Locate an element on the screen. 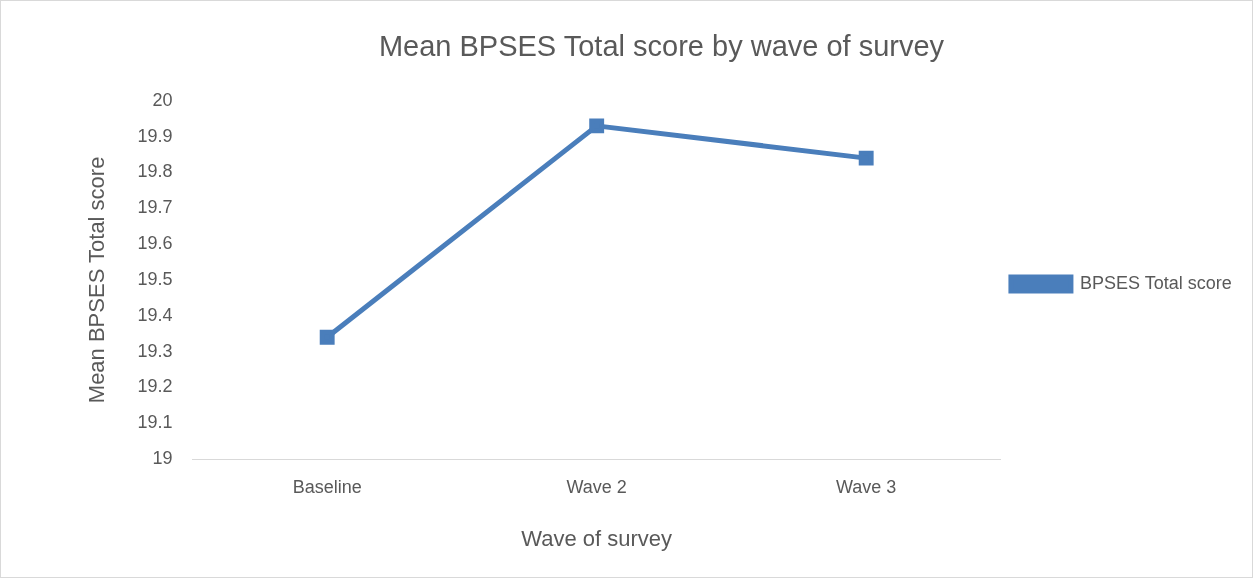 Image resolution: width=1253 pixels, height=578 pixels. y-tick-label: 19.1 is located at coordinates (155, 422).